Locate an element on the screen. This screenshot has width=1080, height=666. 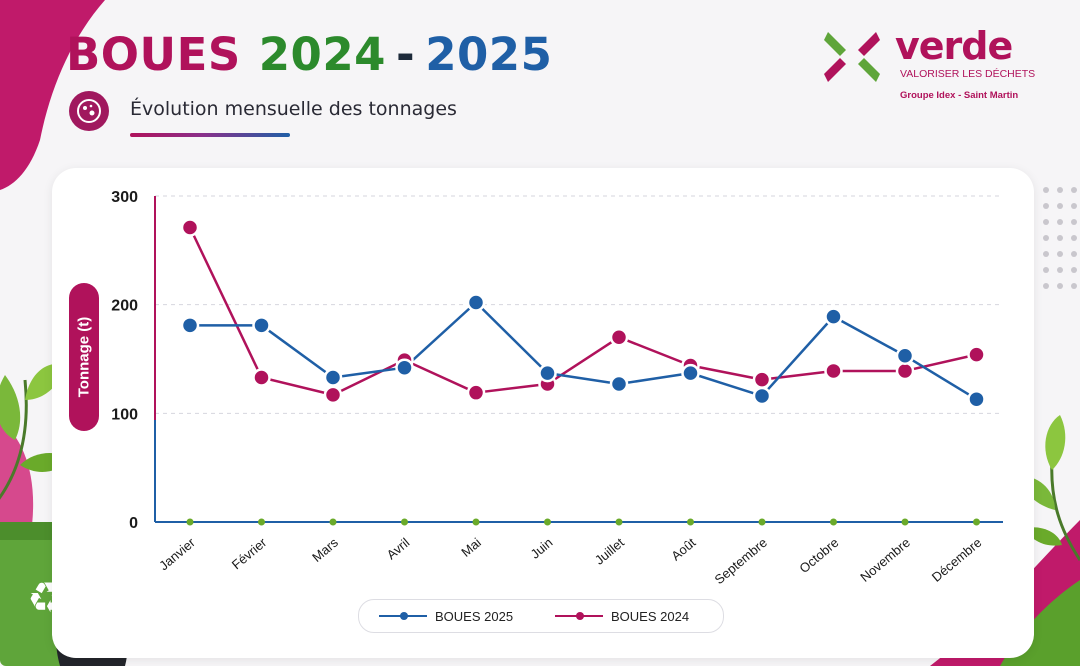
y-axis-label: Tonnage (t) is located at coordinates (84, 357).